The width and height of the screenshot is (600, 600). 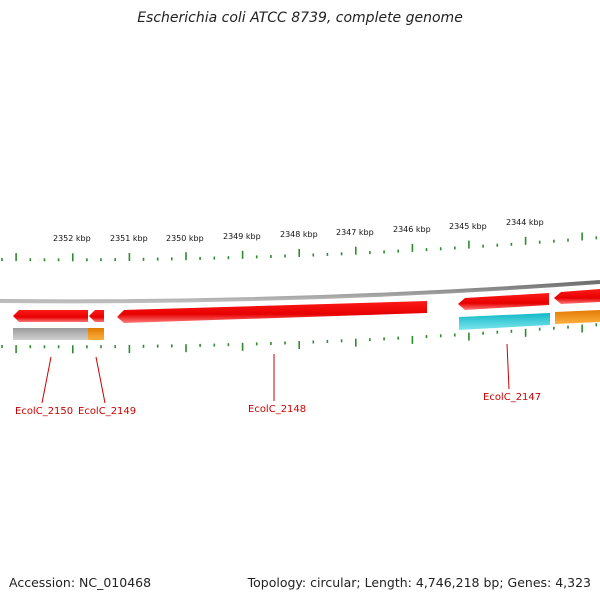 I want to click on gene-ecolc-2147-feature, so click(x=504, y=321).